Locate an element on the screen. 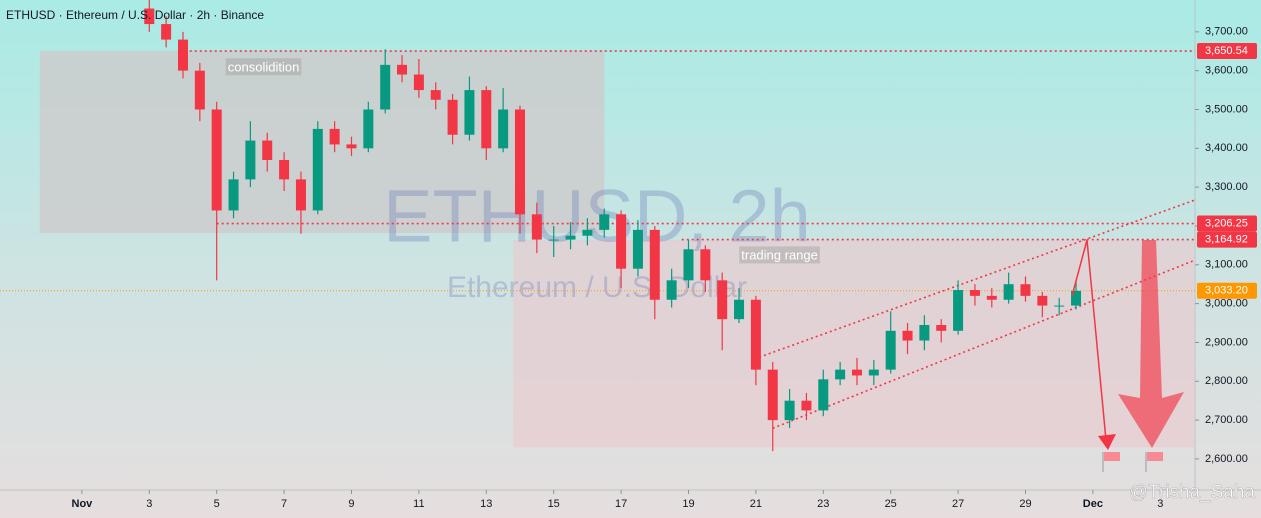 This screenshot has width=1261, height=518. price-label: 3,650.54 is located at coordinates (1226, 51).